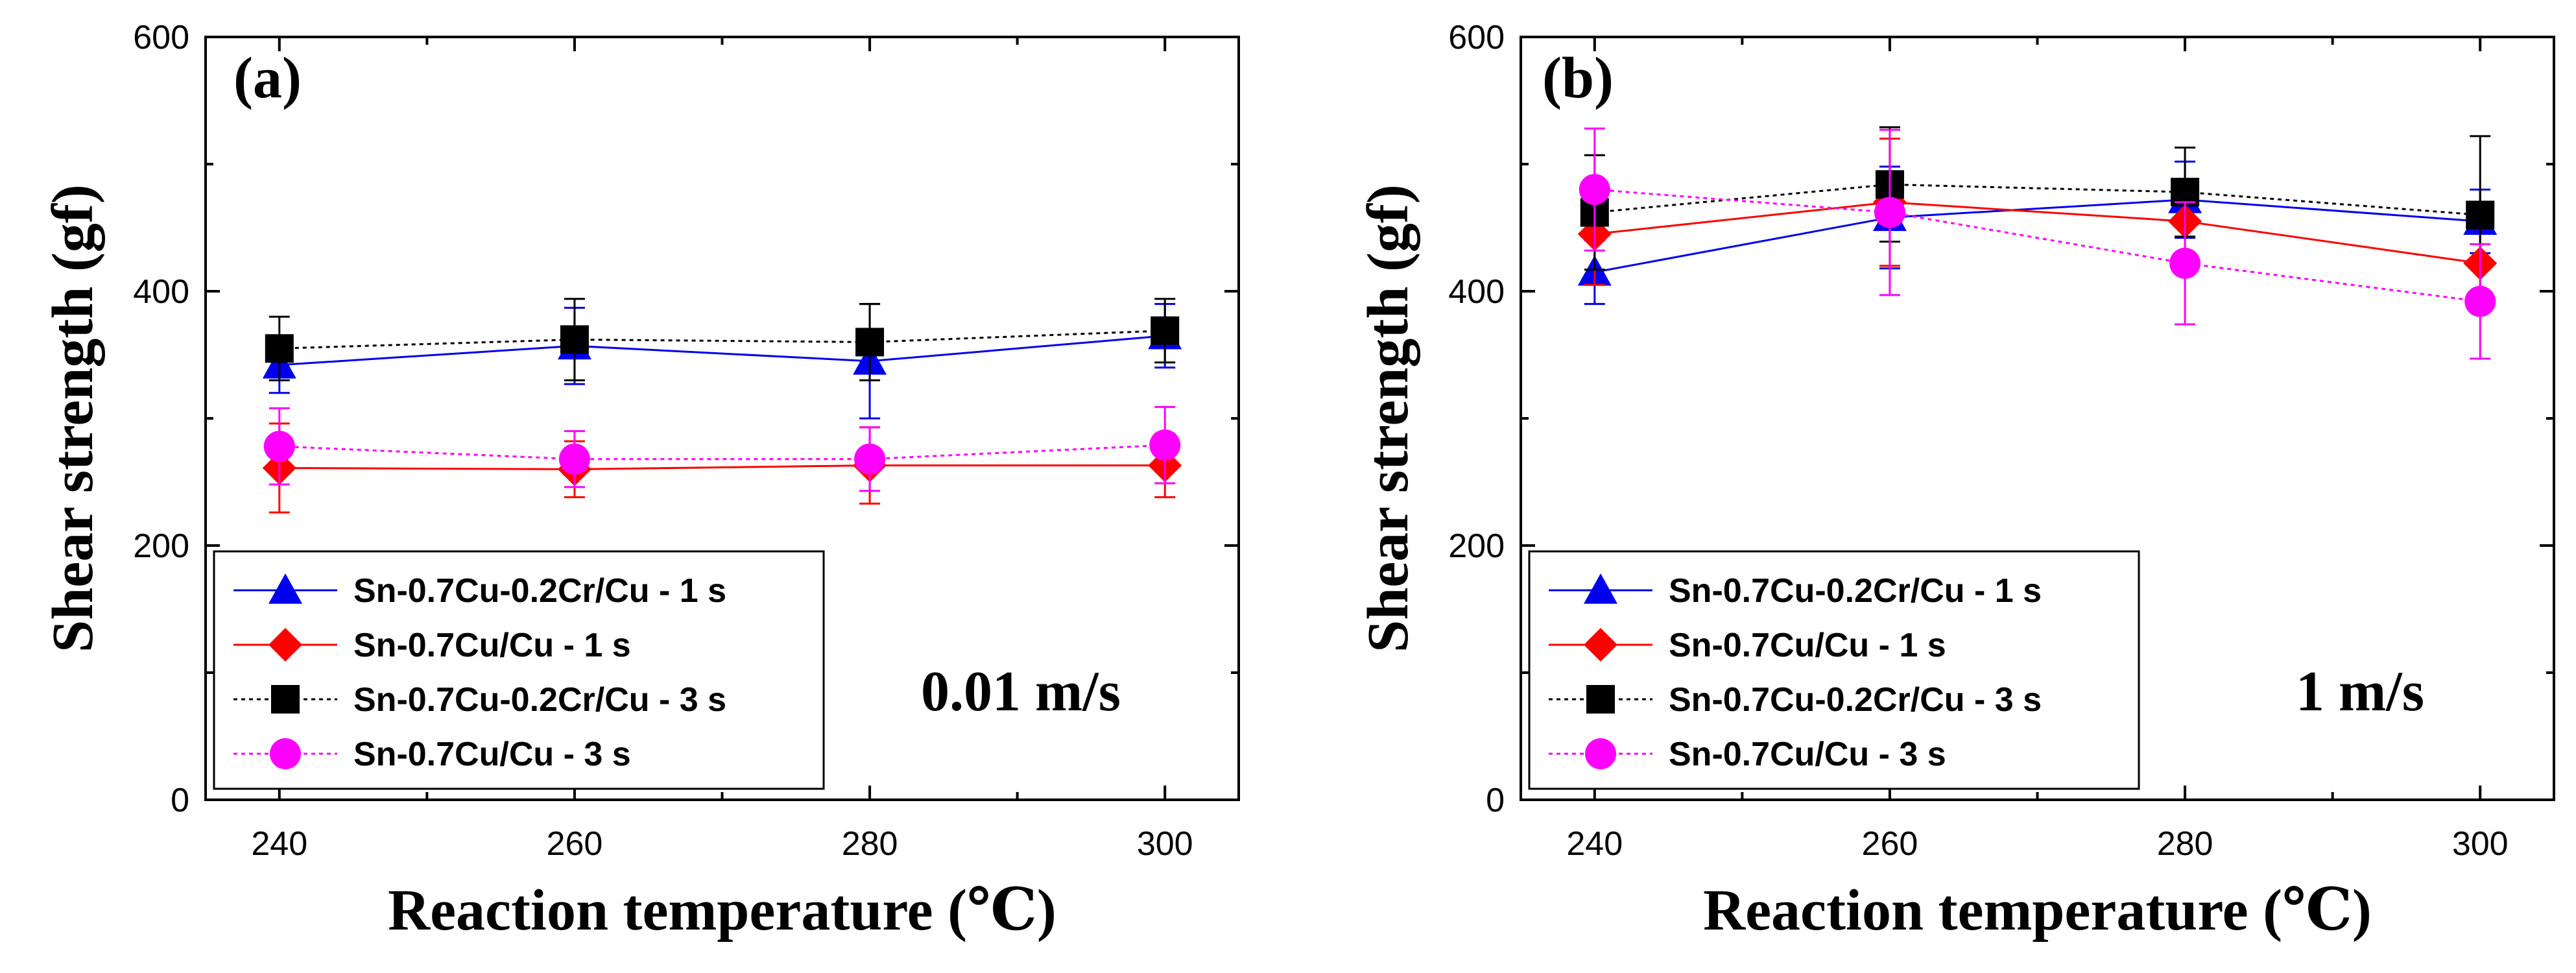  I want to click on speed-annotation: 1 m/s, so click(2360, 691).